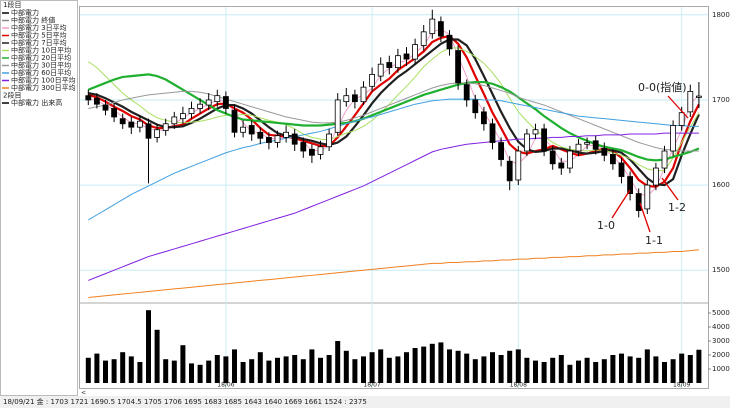 The height and width of the screenshot is (408, 730). What do you see at coordinates (36, 102) in the screenshot?
I see `legend-label: 中部電力 出来高` at bounding box center [36, 102].